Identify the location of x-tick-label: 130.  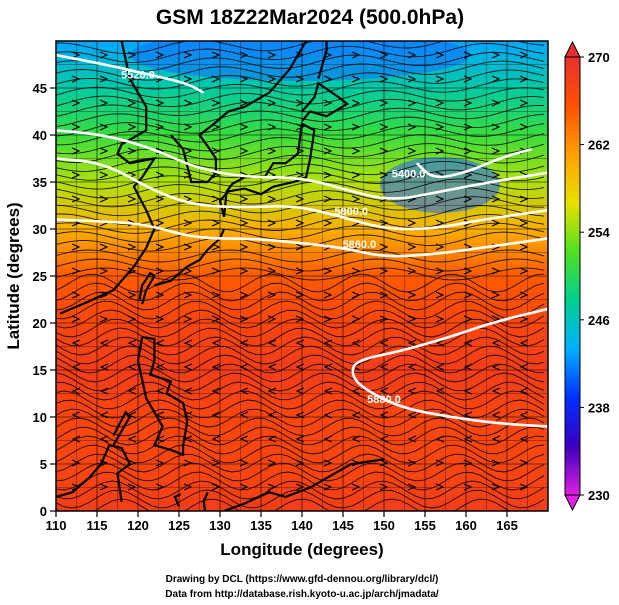
(220, 525).